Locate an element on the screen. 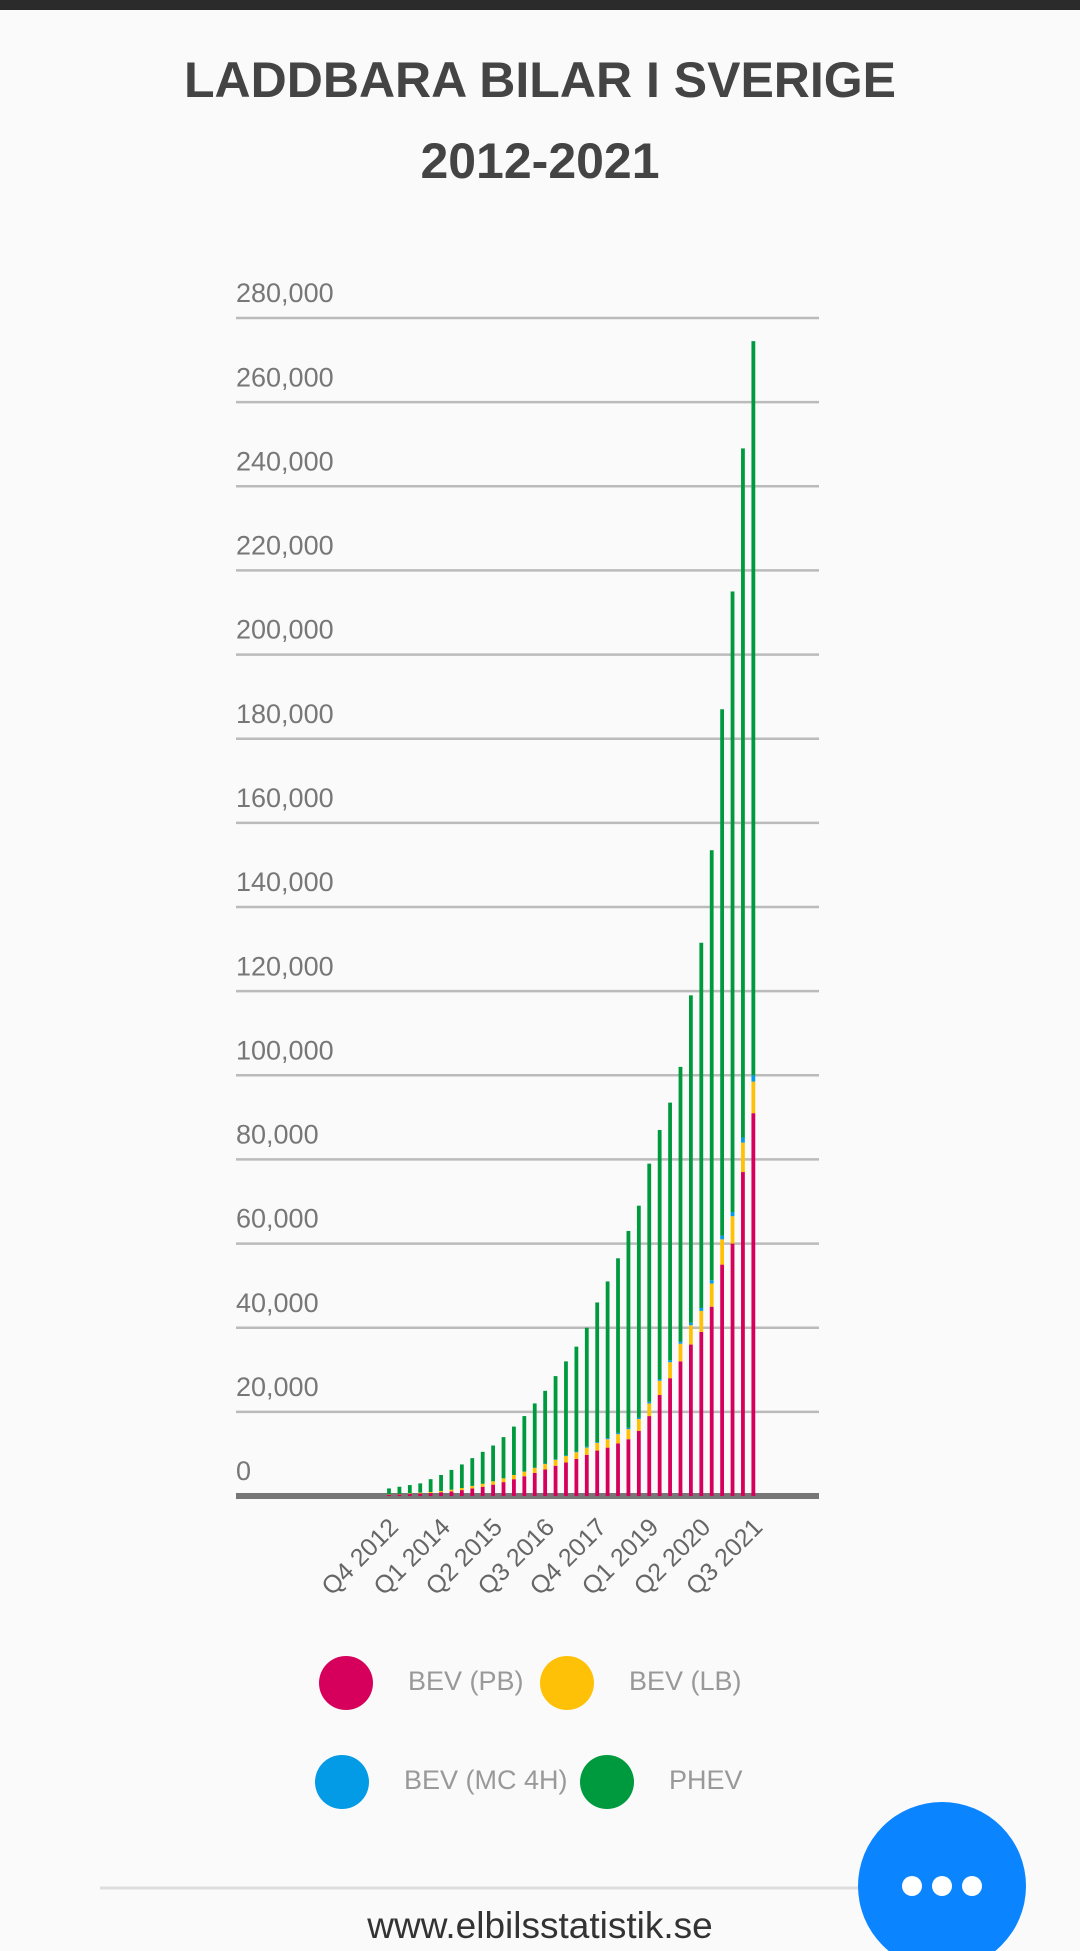 The image size is (1080, 1951). y-tick-label: 160,000 is located at coordinates (285, 798).